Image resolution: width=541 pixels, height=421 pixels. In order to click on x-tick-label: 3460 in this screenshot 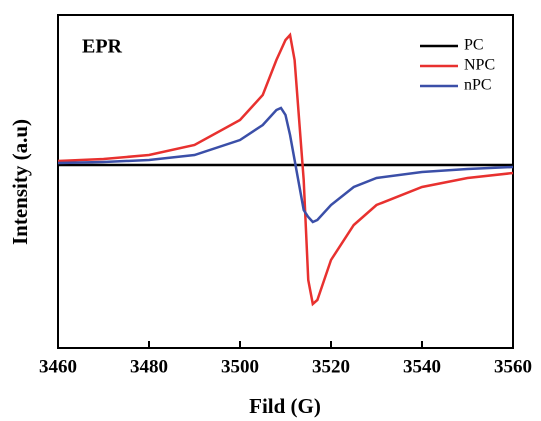, I will do `click(58, 366)`.